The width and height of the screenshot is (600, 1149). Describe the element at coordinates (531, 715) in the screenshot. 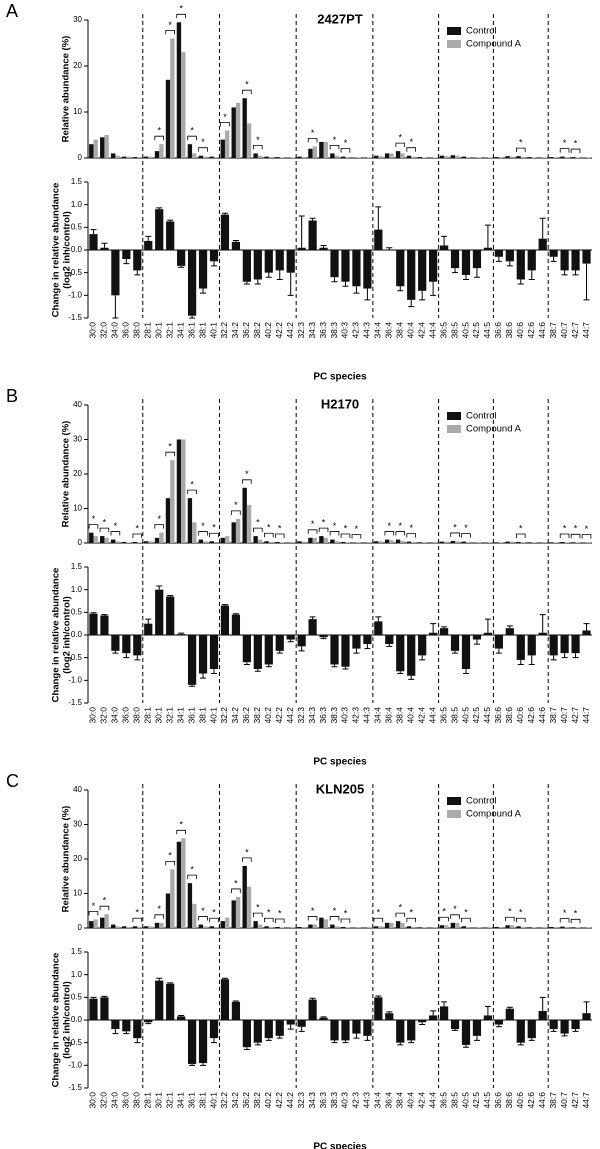

I see `x-tick-label: 42:6` at that location.